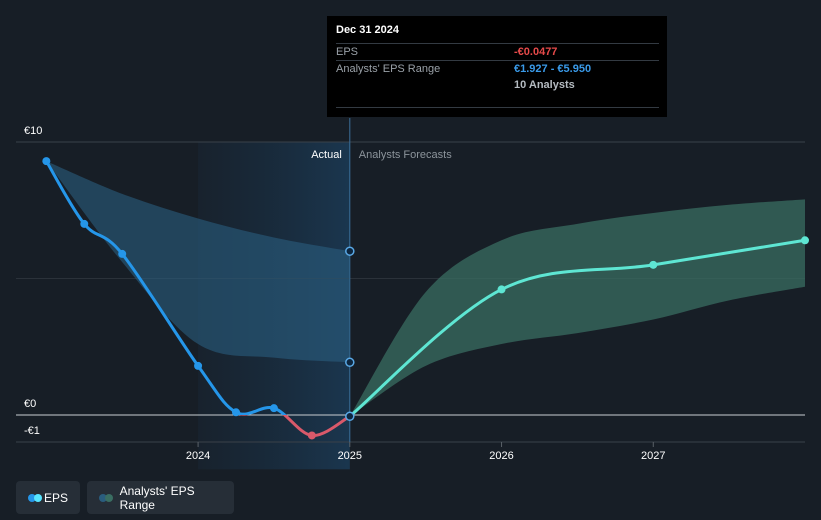 The width and height of the screenshot is (821, 520). I want to click on actual-label: Actual, so click(326, 155).